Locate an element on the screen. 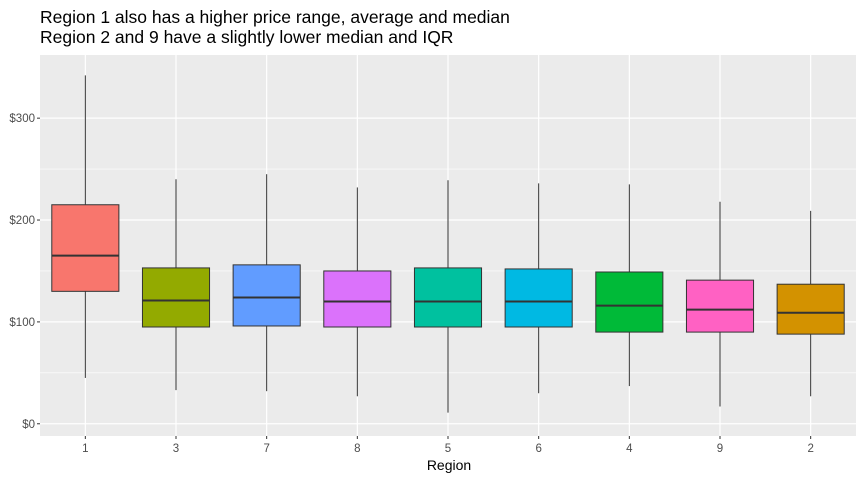  x-tick-label: 9 is located at coordinates (720, 449).